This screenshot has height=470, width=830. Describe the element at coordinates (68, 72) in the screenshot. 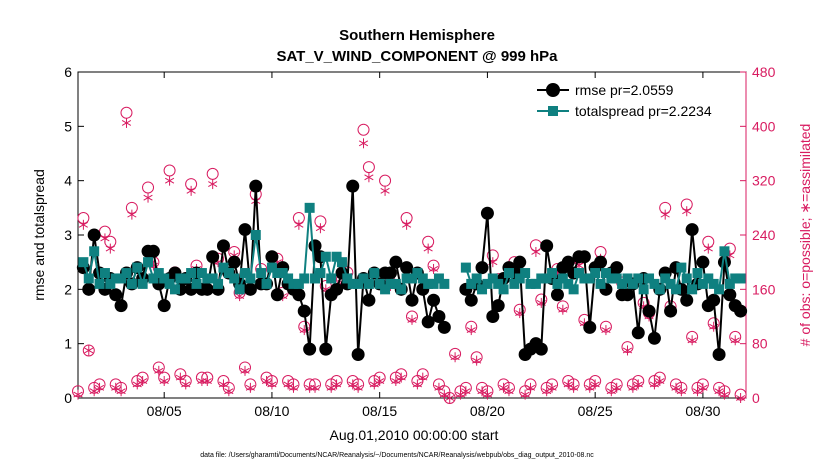

I see `y-left-tick-label: 6` at that location.